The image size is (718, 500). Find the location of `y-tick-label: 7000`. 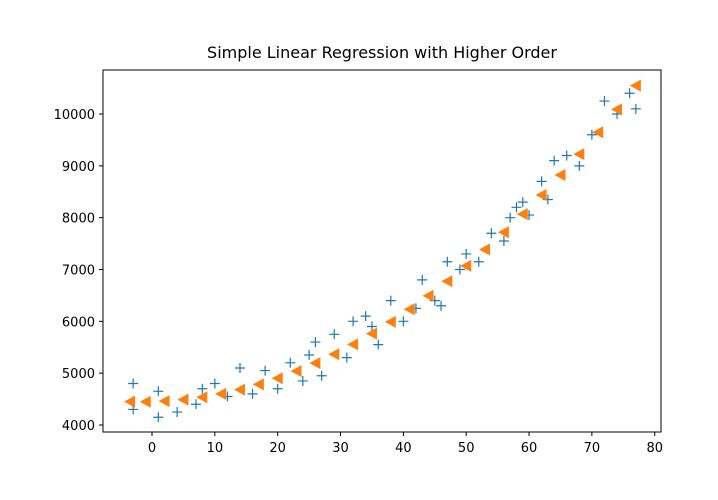

y-tick-label: 7000 is located at coordinates (78, 271).